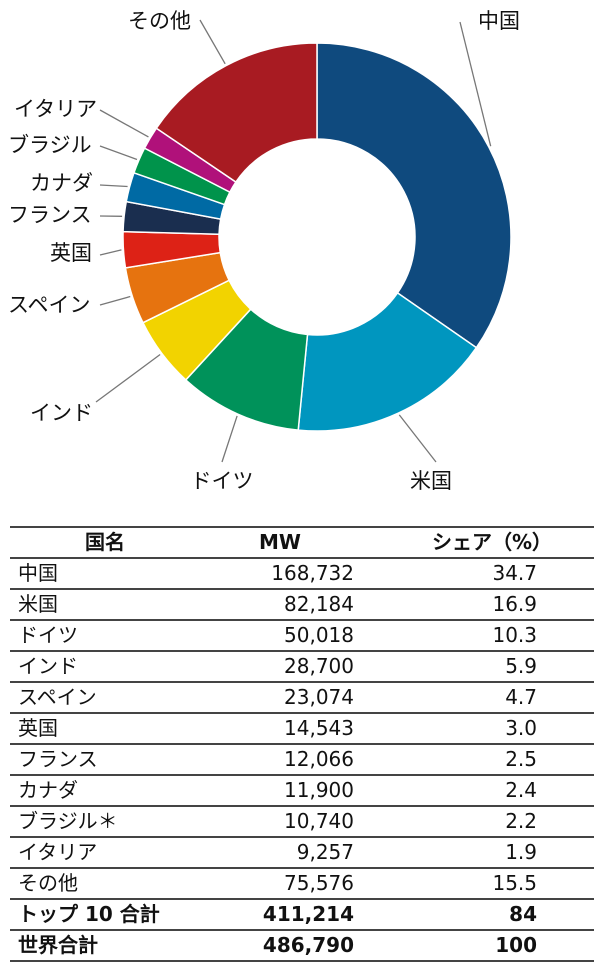 Image resolution: width=600 pixels, height=962 pixels. What do you see at coordinates (105, 914) in the screenshot?
I see `total-label: トップ 10 合計` at bounding box center [105, 914].